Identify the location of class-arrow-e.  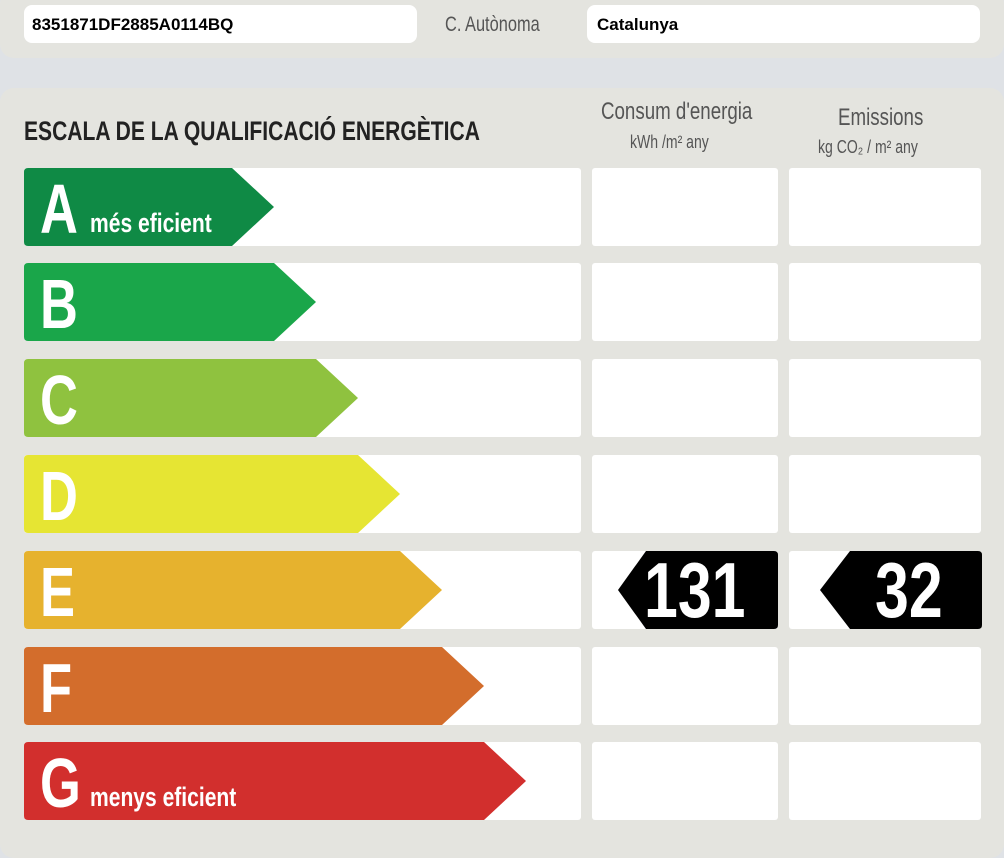
(233, 590).